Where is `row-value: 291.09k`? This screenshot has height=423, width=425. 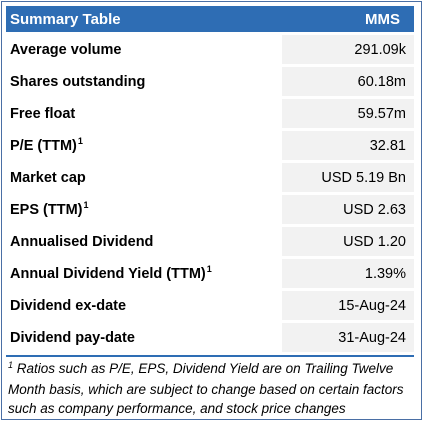
row-value: 291.09k is located at coordinates (348, 49).